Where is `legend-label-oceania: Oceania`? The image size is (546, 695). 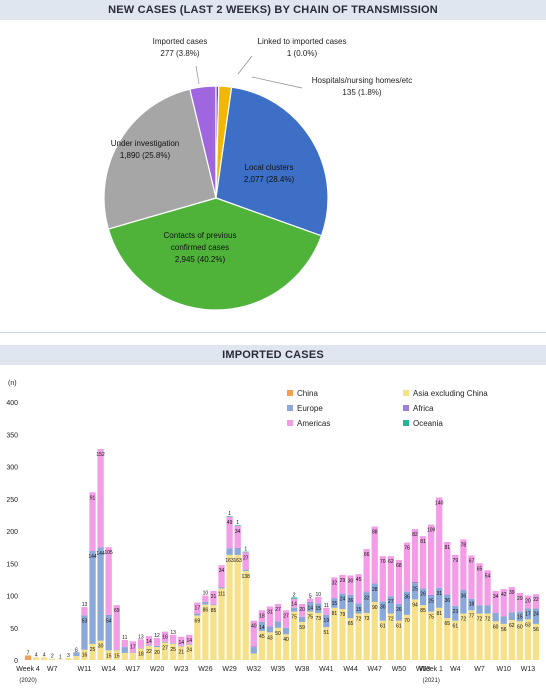 legend-label-oceania: Oceania is located at coordinates (428, 423).